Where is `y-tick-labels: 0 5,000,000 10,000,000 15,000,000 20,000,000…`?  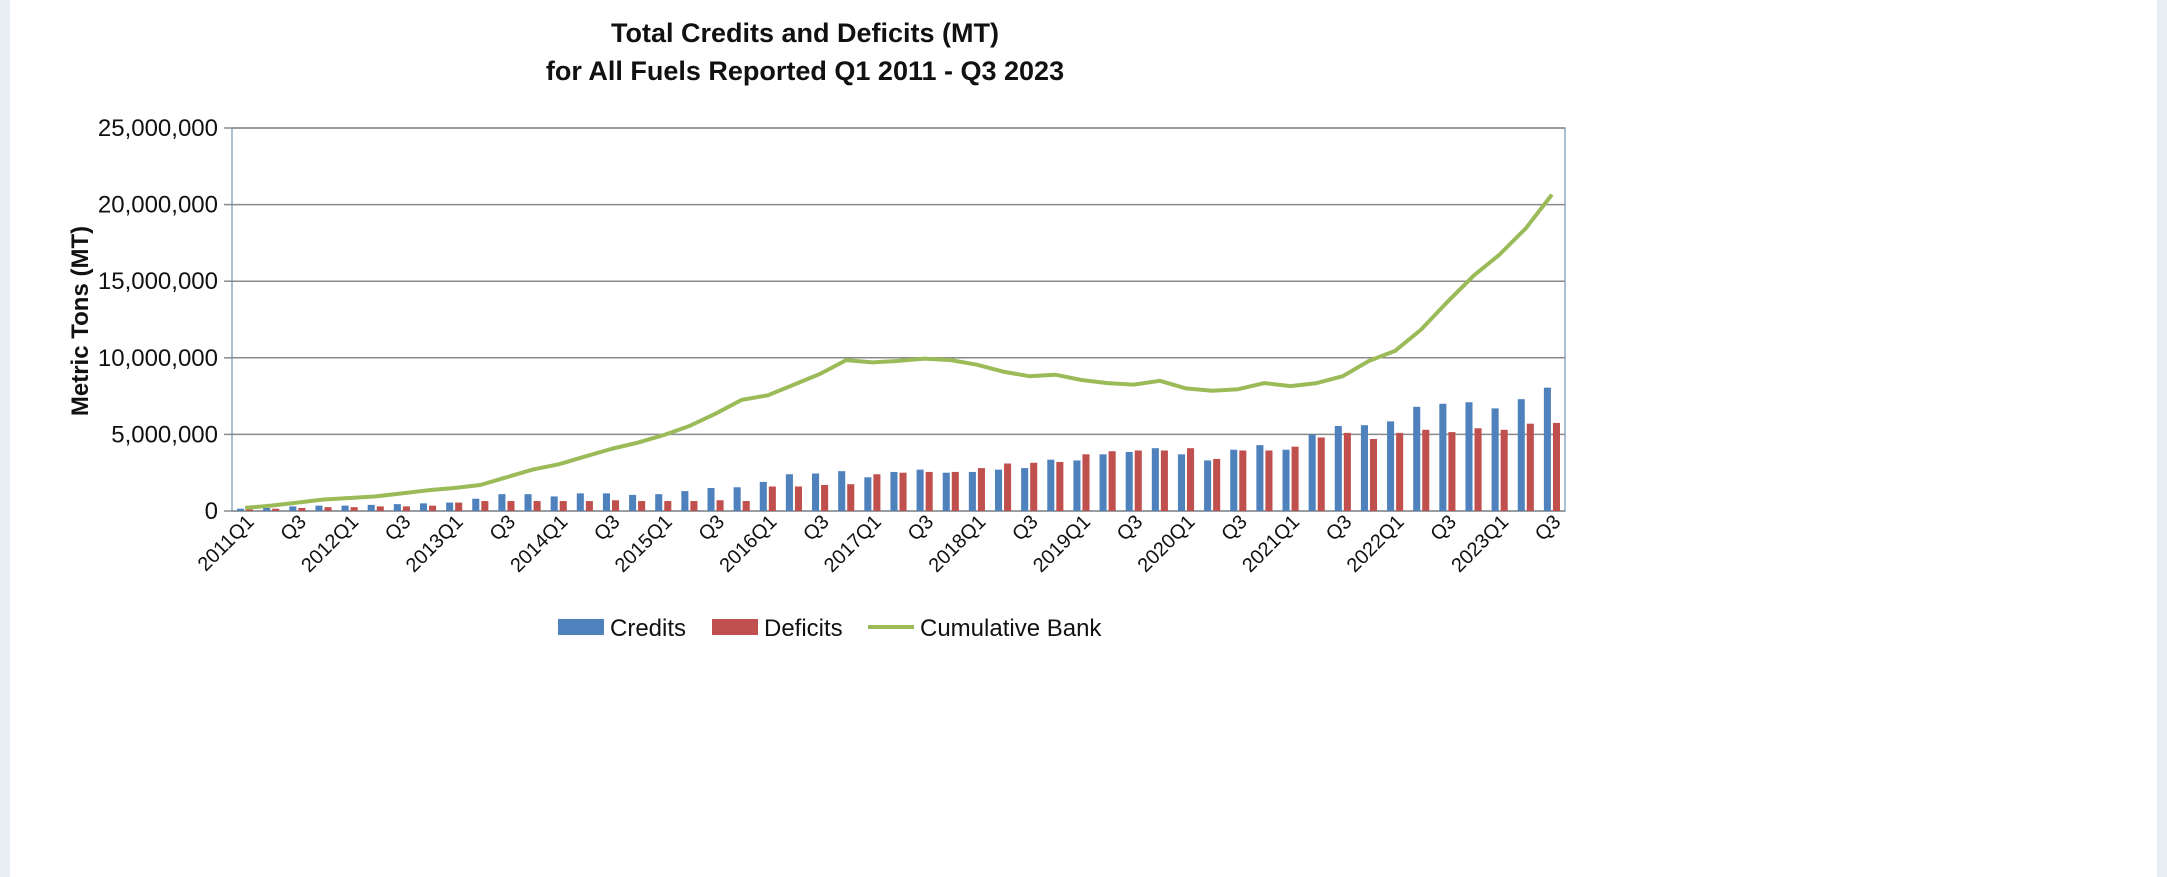 y-tick-labels: 0 5,000,000 10,000,000 15,000,000 20,000,000… is located at coordinates (158, 320).